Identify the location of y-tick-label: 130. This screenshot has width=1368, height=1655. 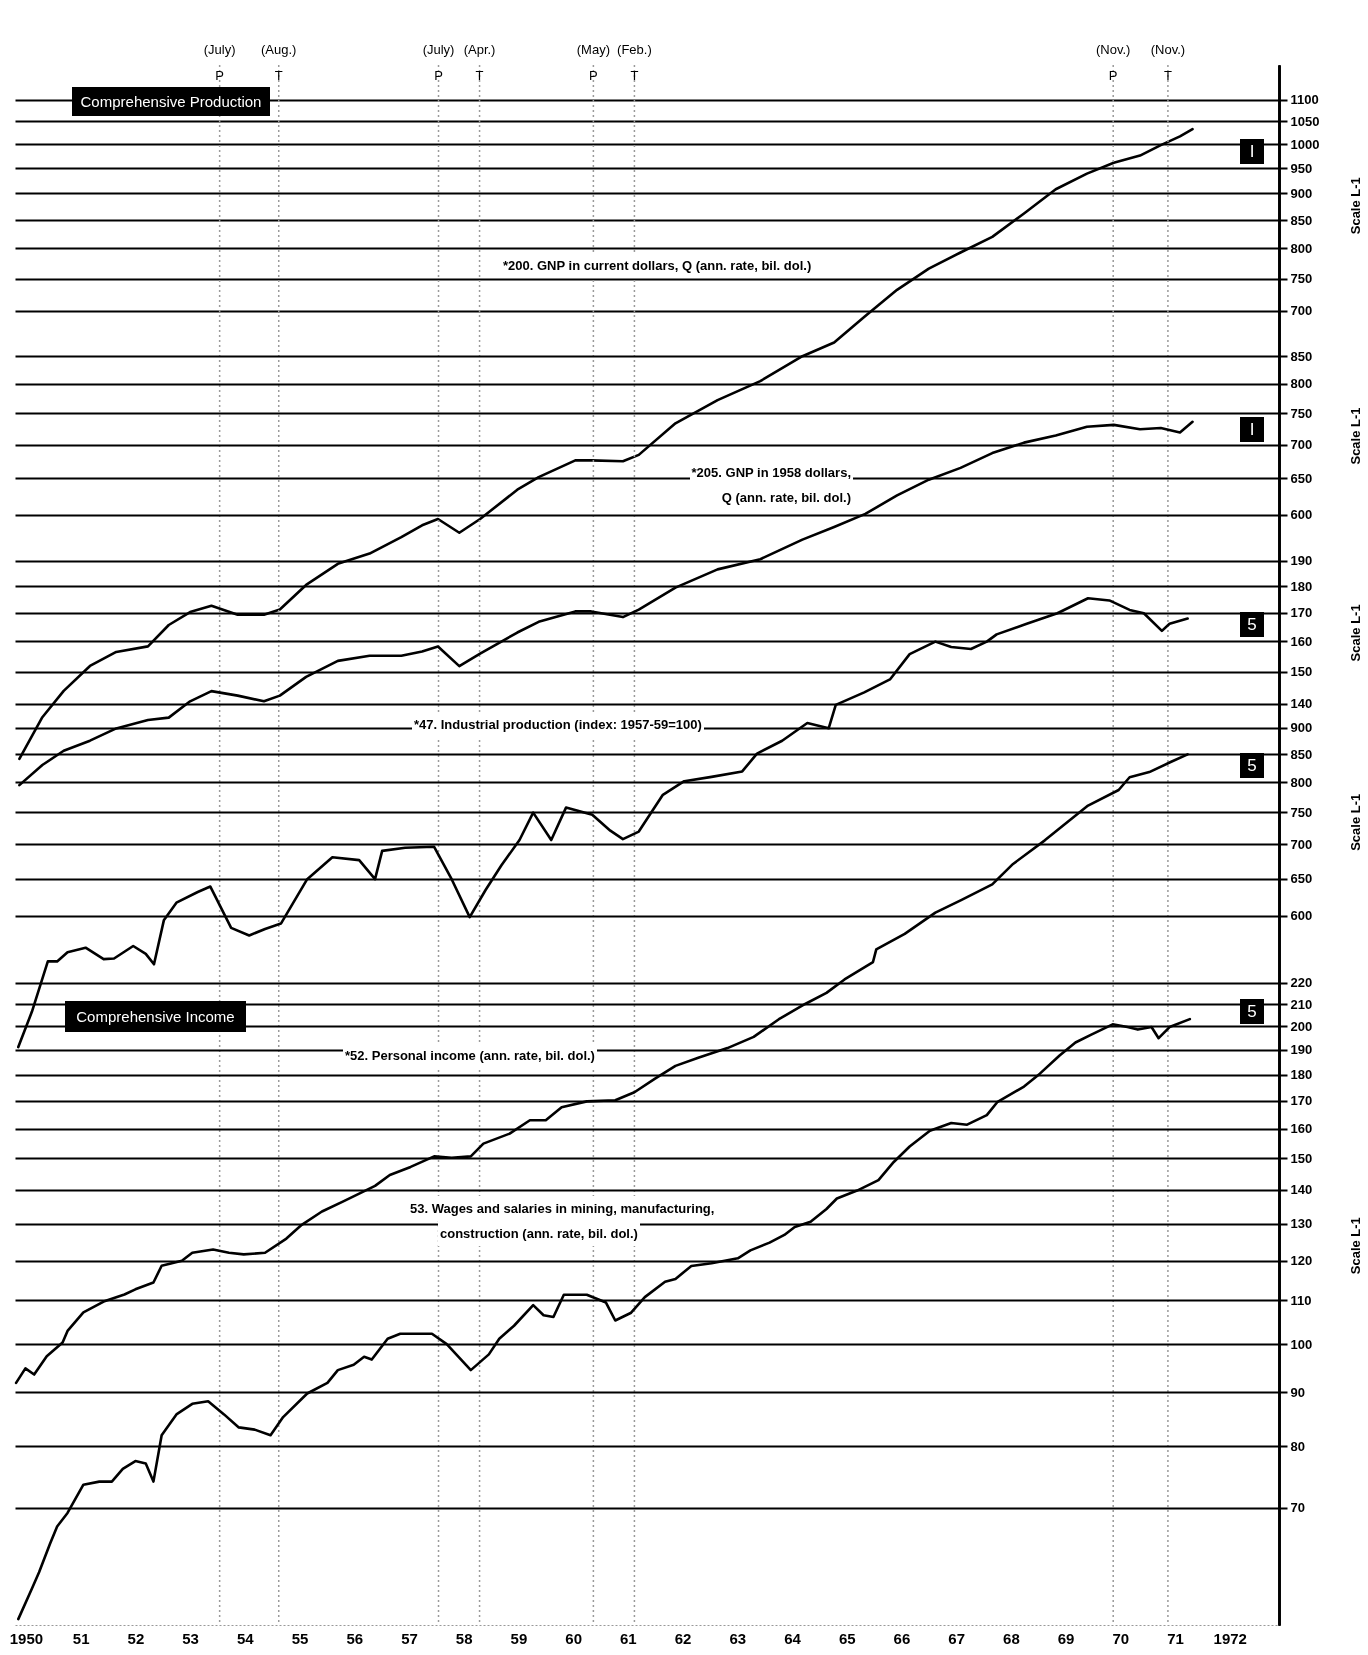
(1301, 1224).